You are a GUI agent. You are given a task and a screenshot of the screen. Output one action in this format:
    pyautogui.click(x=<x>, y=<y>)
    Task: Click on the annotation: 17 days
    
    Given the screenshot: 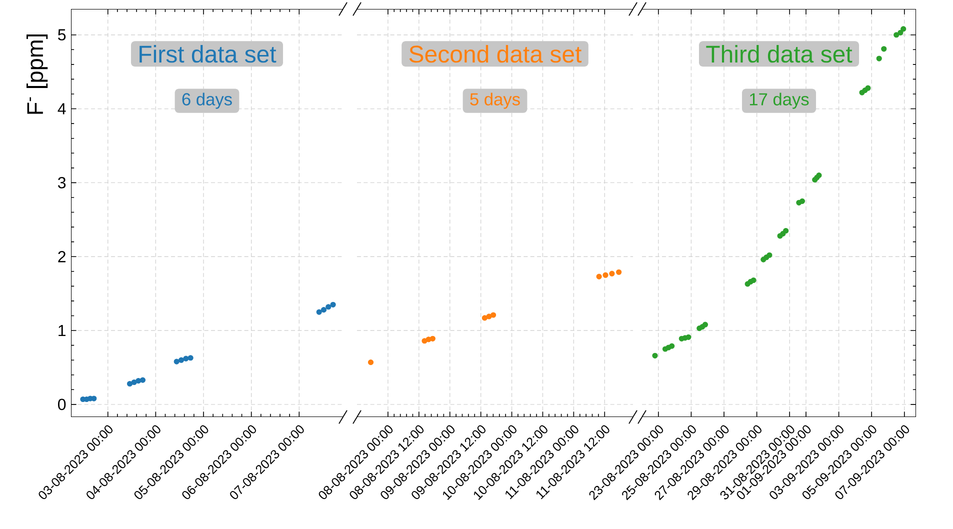 What is the action you would take?
    pyautogui.click(x=779, y=100)
    